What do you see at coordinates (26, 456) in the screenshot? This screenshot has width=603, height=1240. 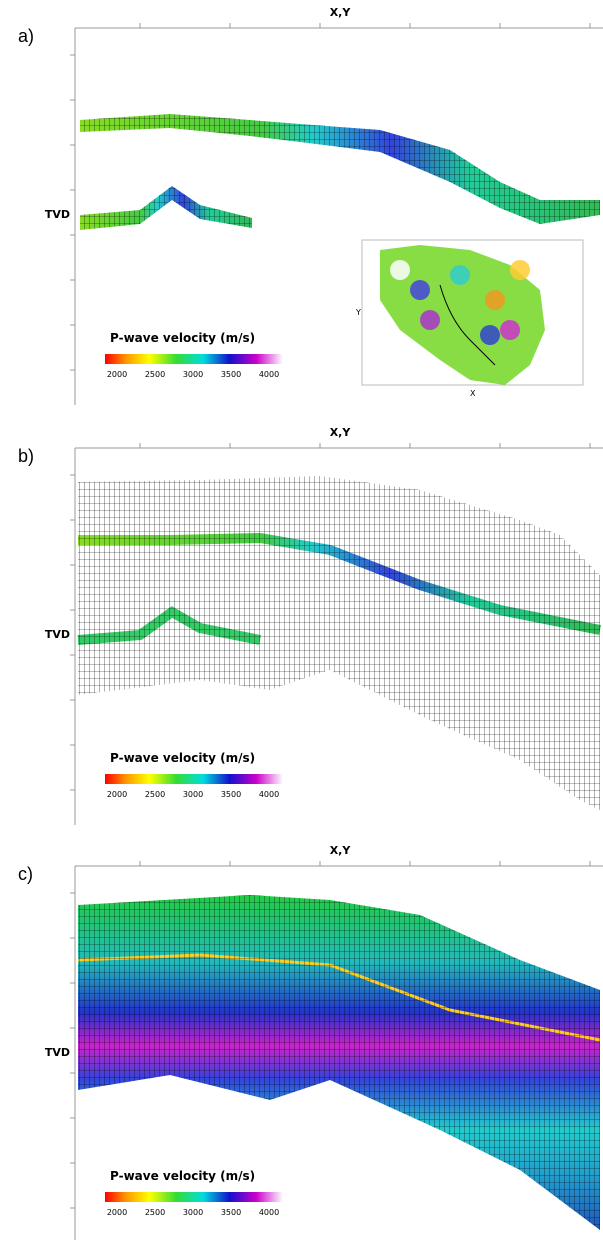 I see `panel-label: b)` at bounding box center [26, 456].